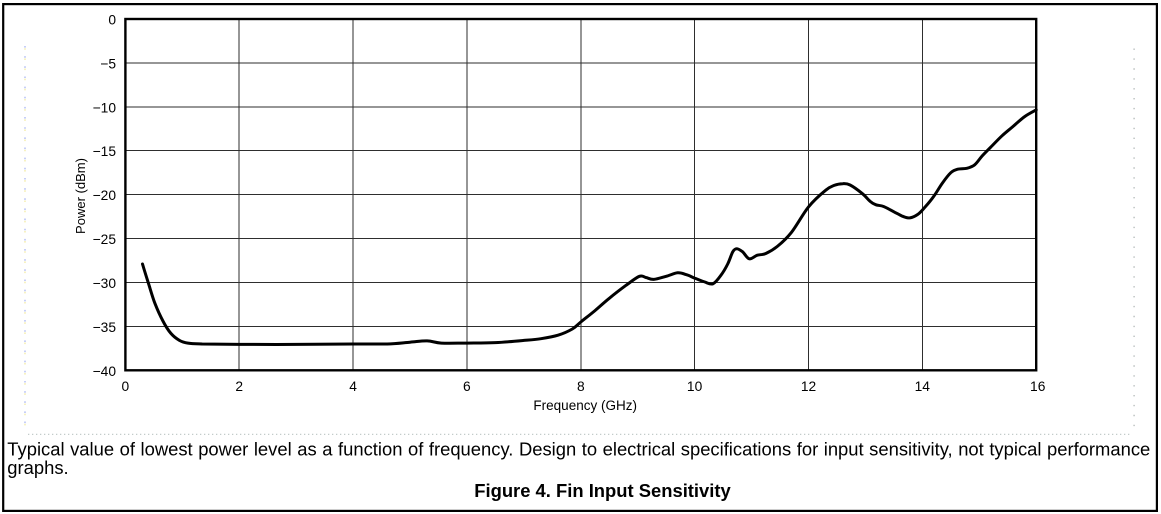  What do you see at coordinates (105, 151) in the screenshot?
I see `svg-text: −15` at bounding box center [105, 151].